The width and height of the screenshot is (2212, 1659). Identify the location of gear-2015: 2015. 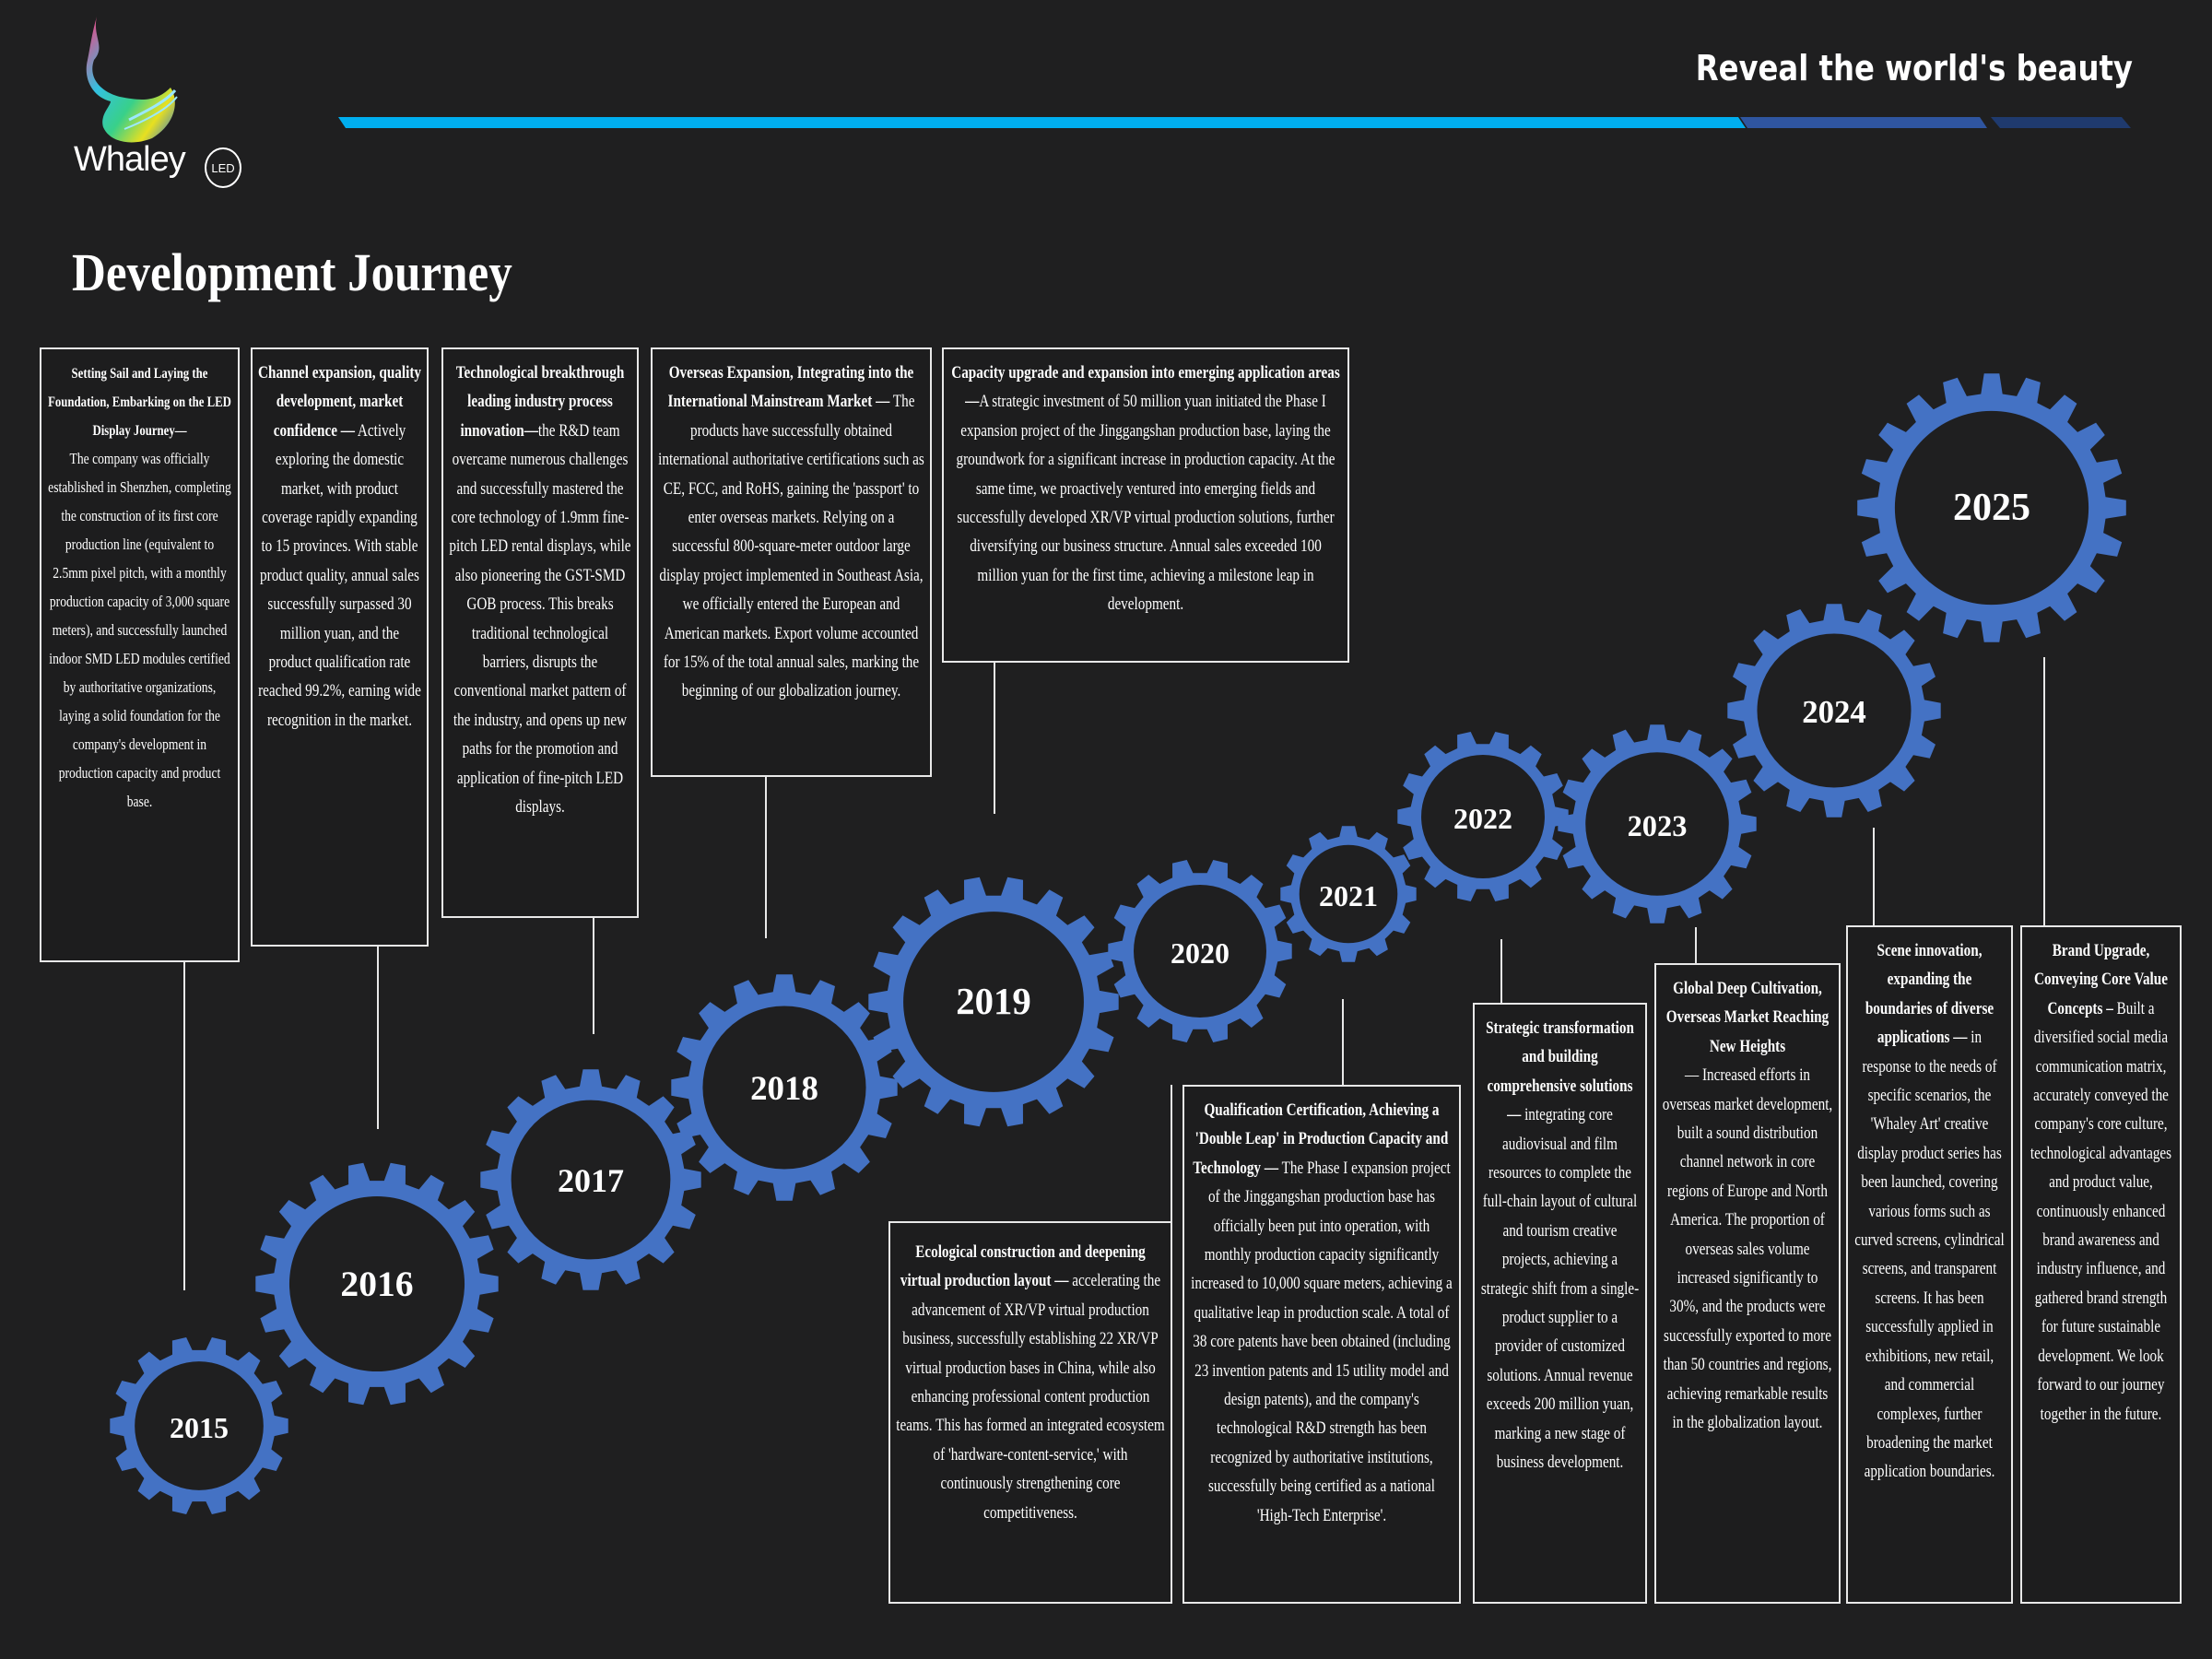
(199, 1425).